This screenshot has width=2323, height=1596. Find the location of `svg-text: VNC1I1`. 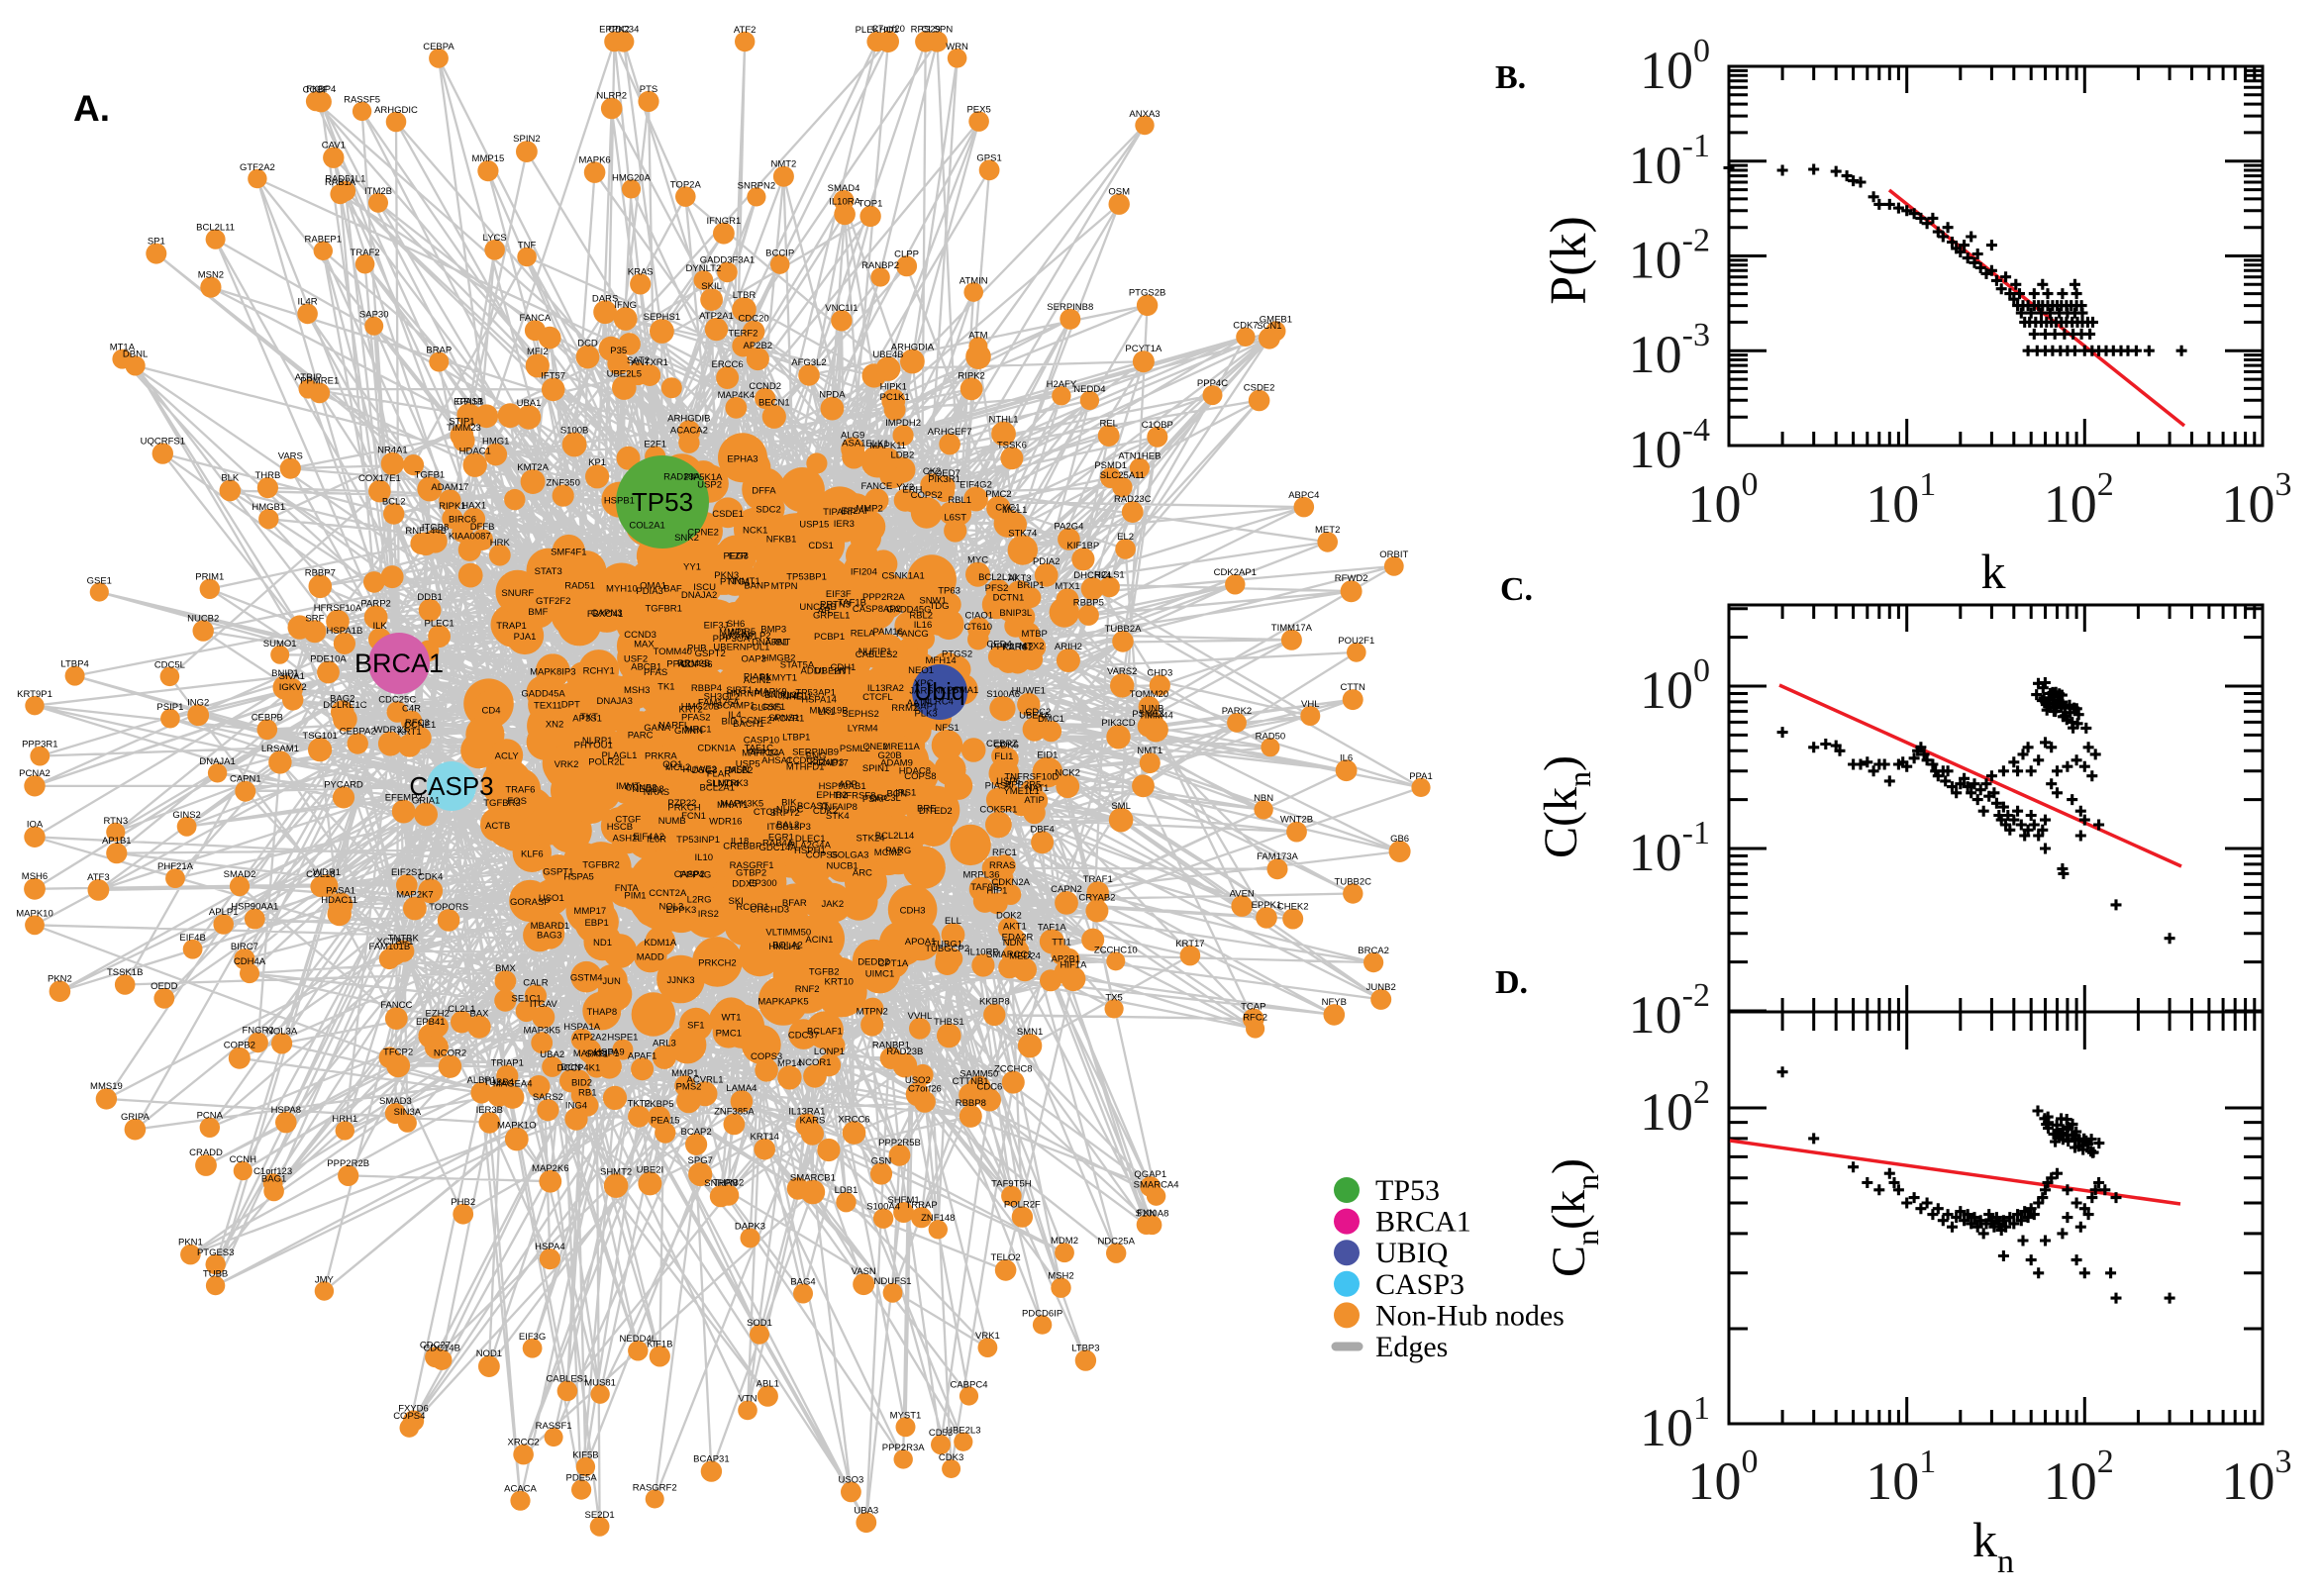

svg-text: VNC1I1 is located at coordinates (842, 308).